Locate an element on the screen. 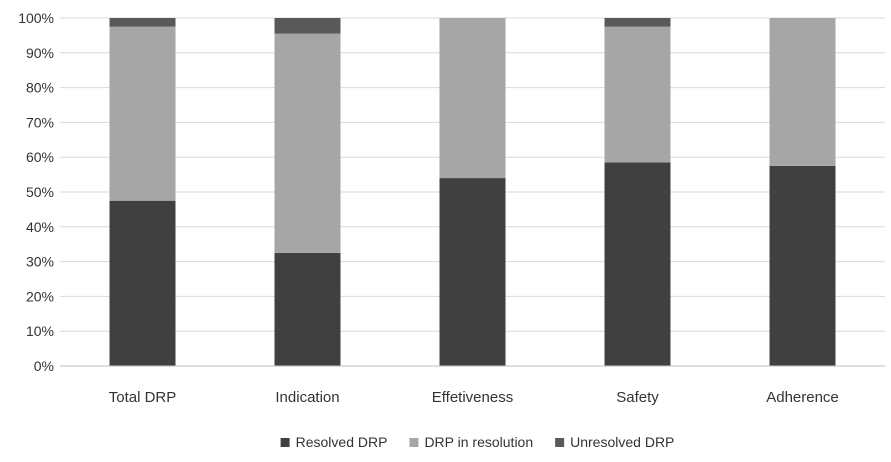 The height and width of the screenshot is (462, 891). legend-label: Unresolved DRP is located at coordinates (622, 442).